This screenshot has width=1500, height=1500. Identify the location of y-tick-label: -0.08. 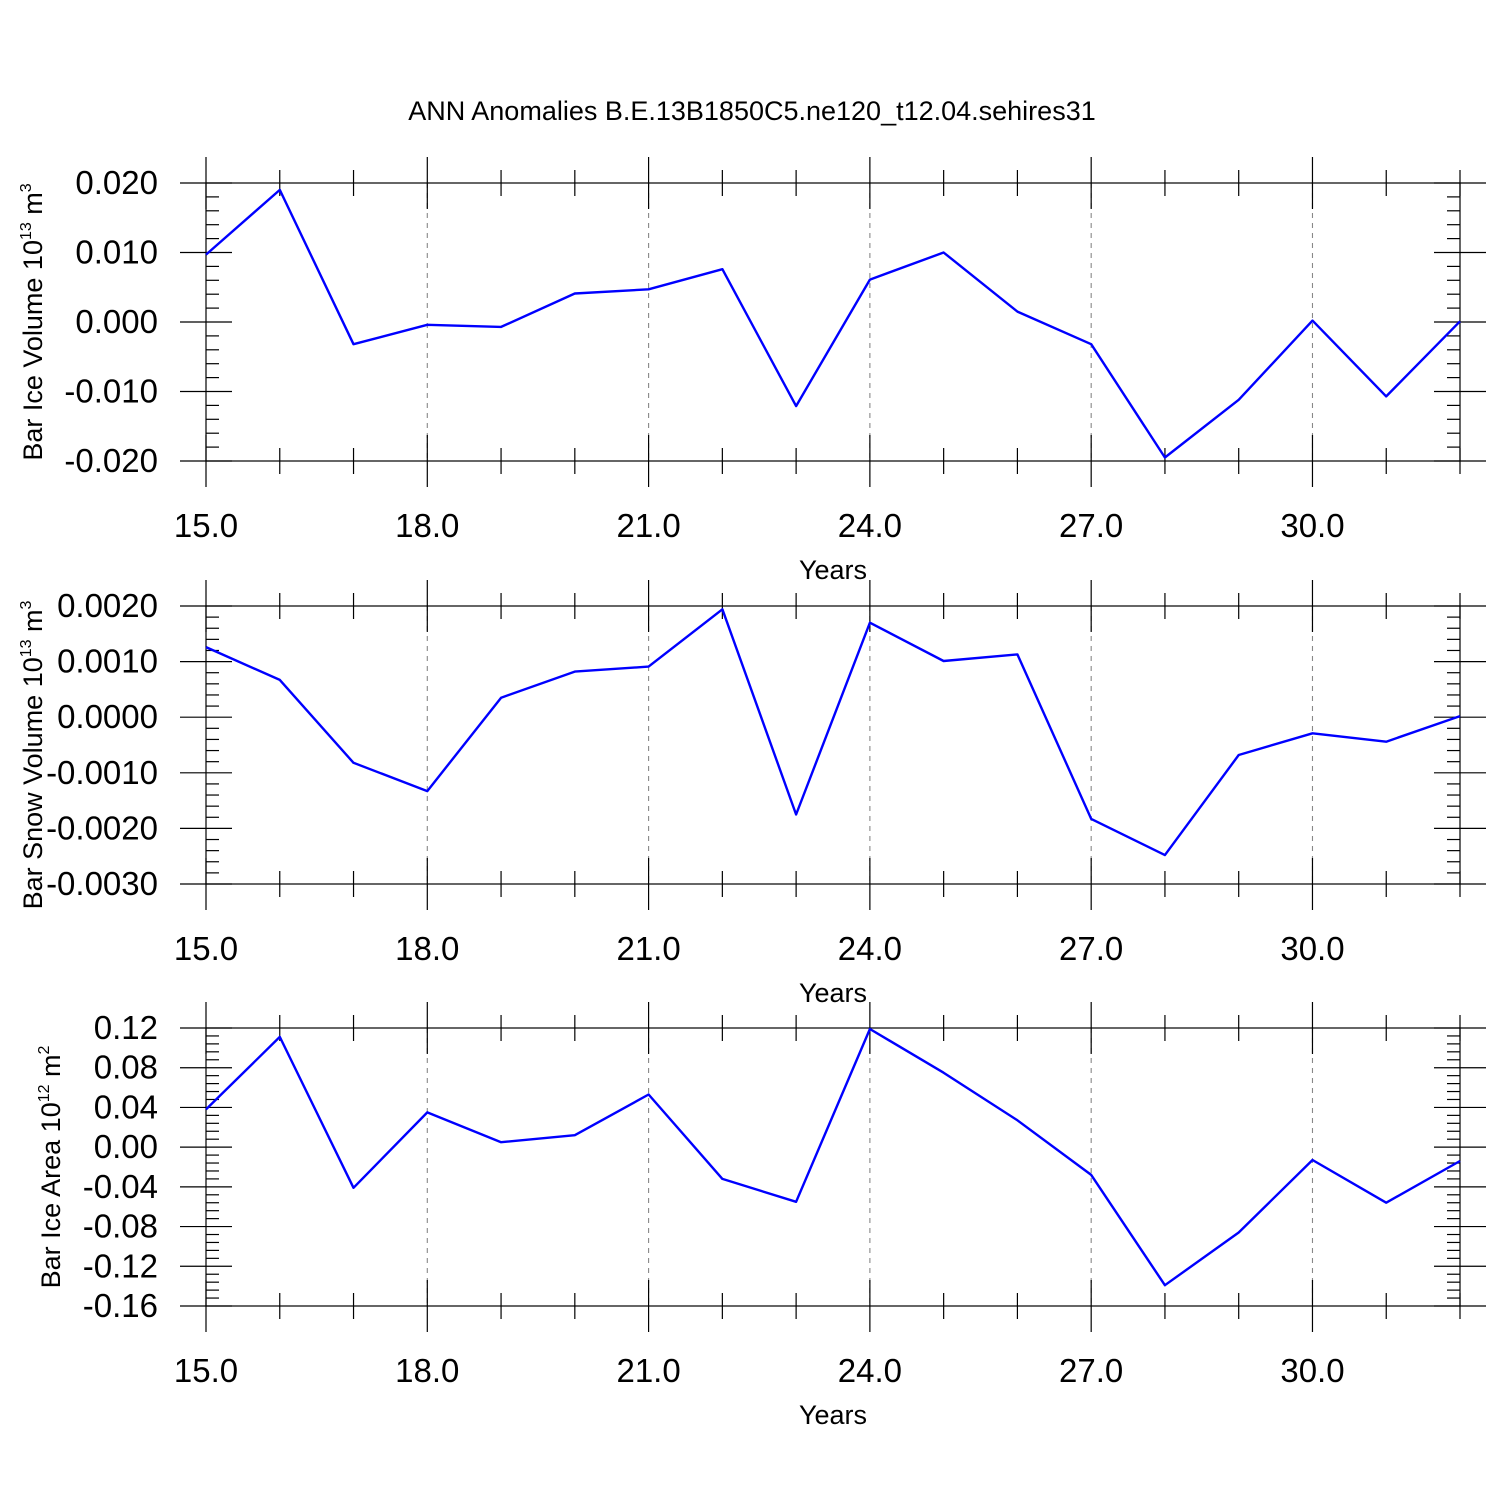
(120, 1226).